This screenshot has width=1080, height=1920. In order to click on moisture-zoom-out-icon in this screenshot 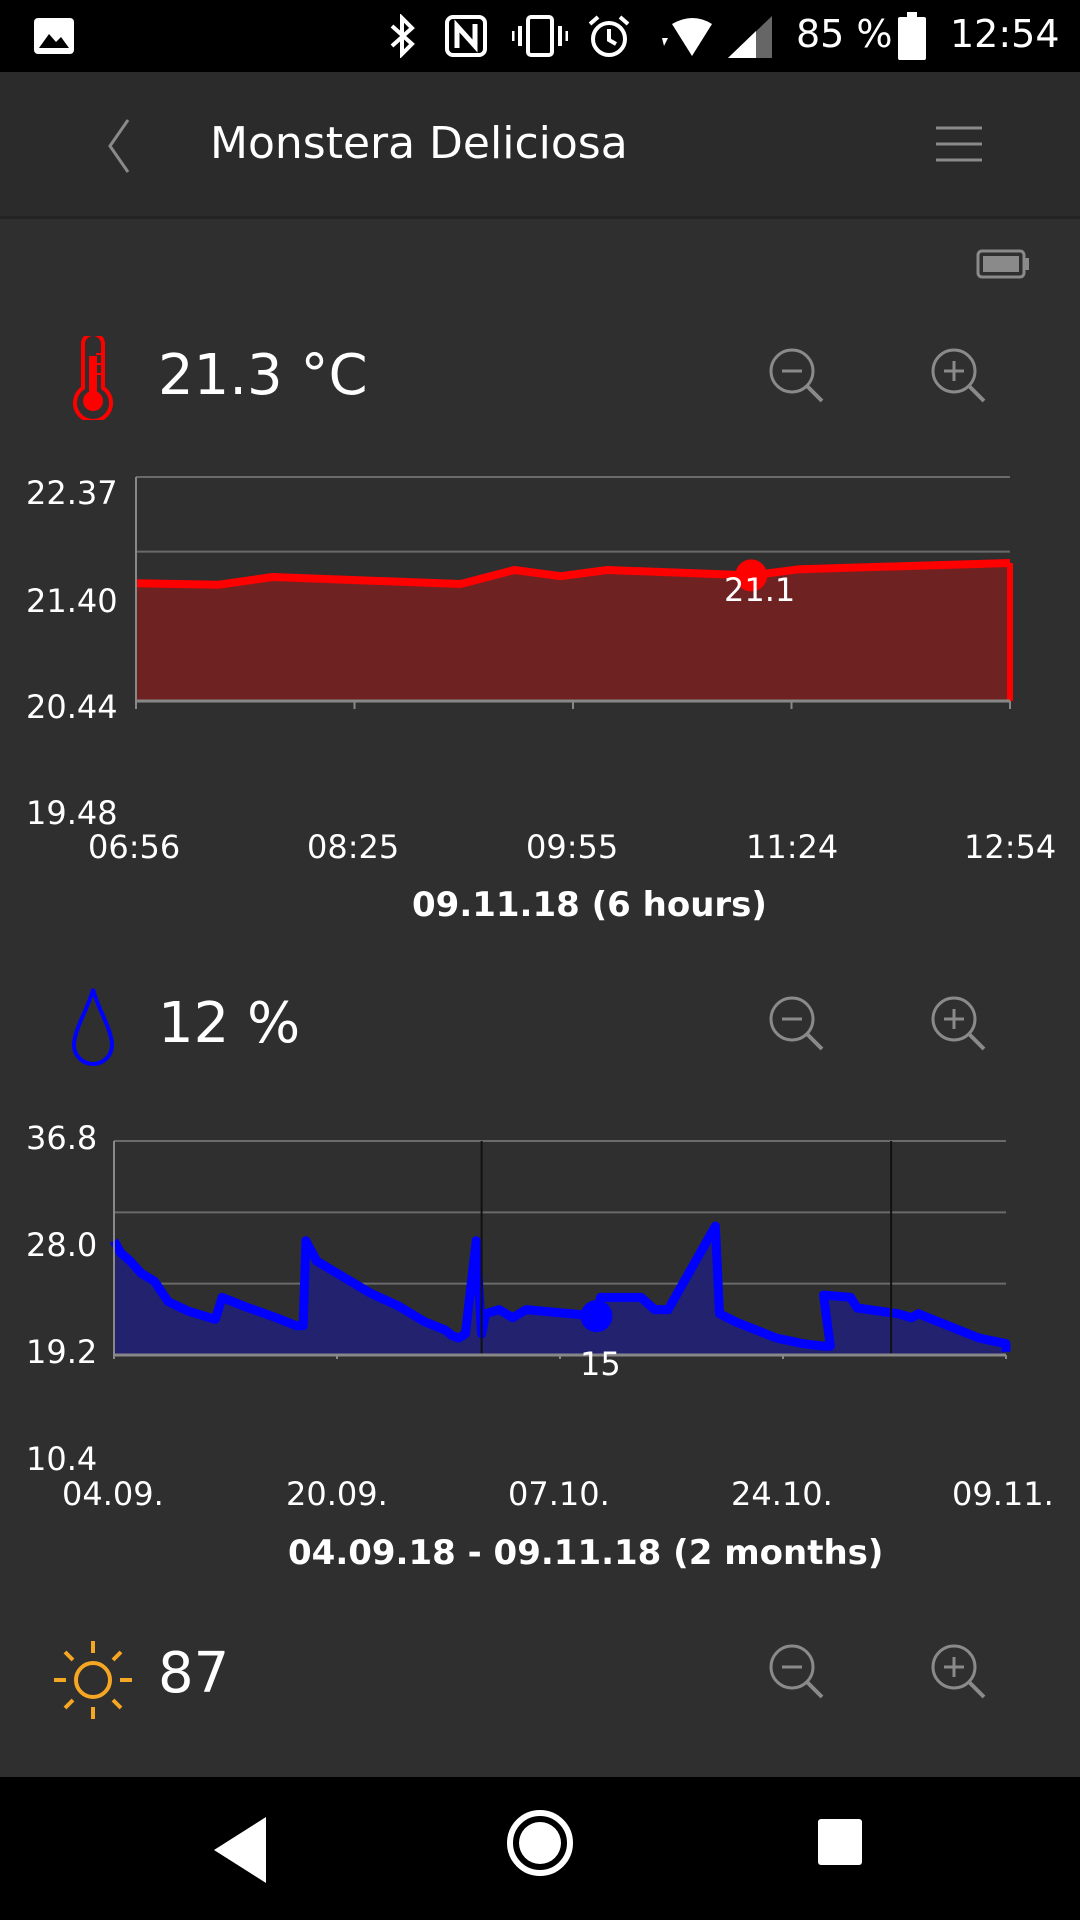, I will do `click(796, 1023)`.